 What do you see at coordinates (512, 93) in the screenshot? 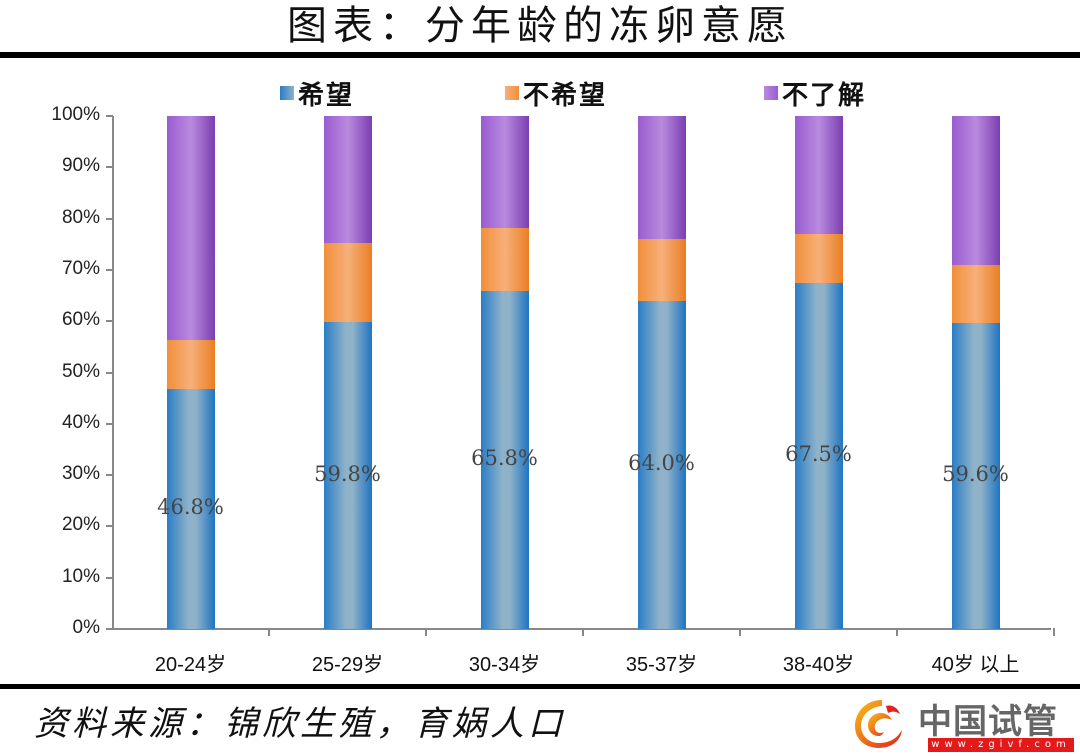
I see `legend-swatch-orange-icon` at bounding box center [512, 93].